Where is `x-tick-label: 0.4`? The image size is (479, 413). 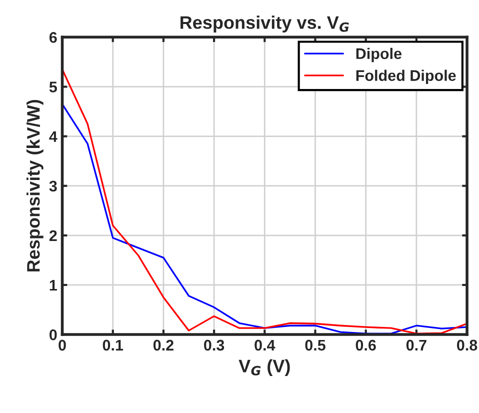 x-tick-label: 0.4 is located at coordinates (265, 345).